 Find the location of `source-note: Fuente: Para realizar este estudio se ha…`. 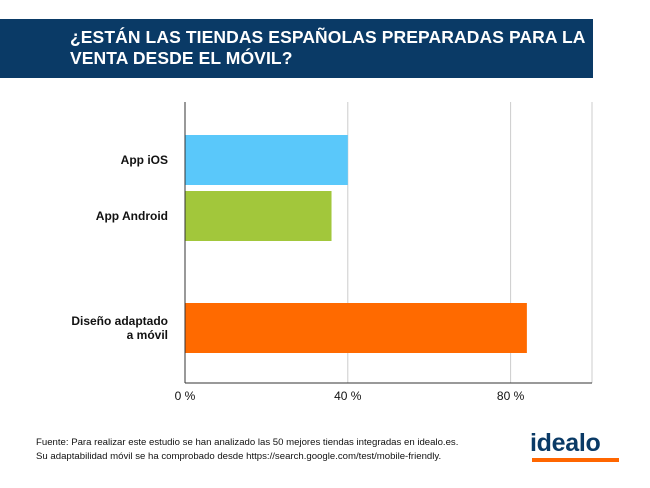

source-note: Fuente: Para realizar este estudio se ha… is located at coordinates (271, 450).